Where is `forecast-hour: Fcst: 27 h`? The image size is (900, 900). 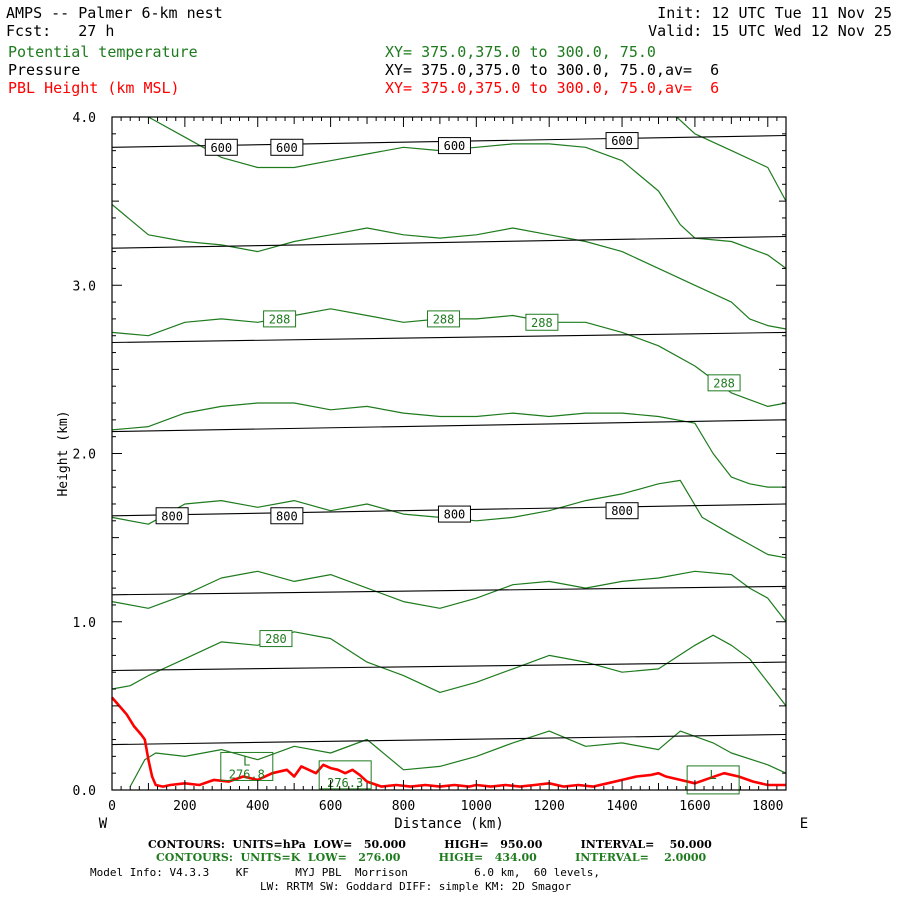 forecast-hour: Fcst: 27 h is located at coordinates (60, 31).